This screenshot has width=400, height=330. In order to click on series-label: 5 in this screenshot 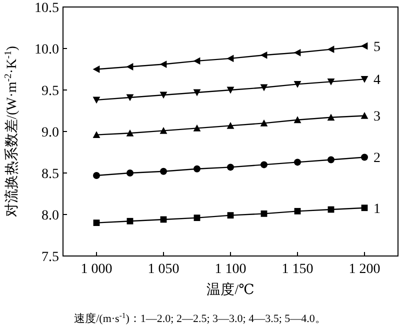, I will do `click(377, 48)`.